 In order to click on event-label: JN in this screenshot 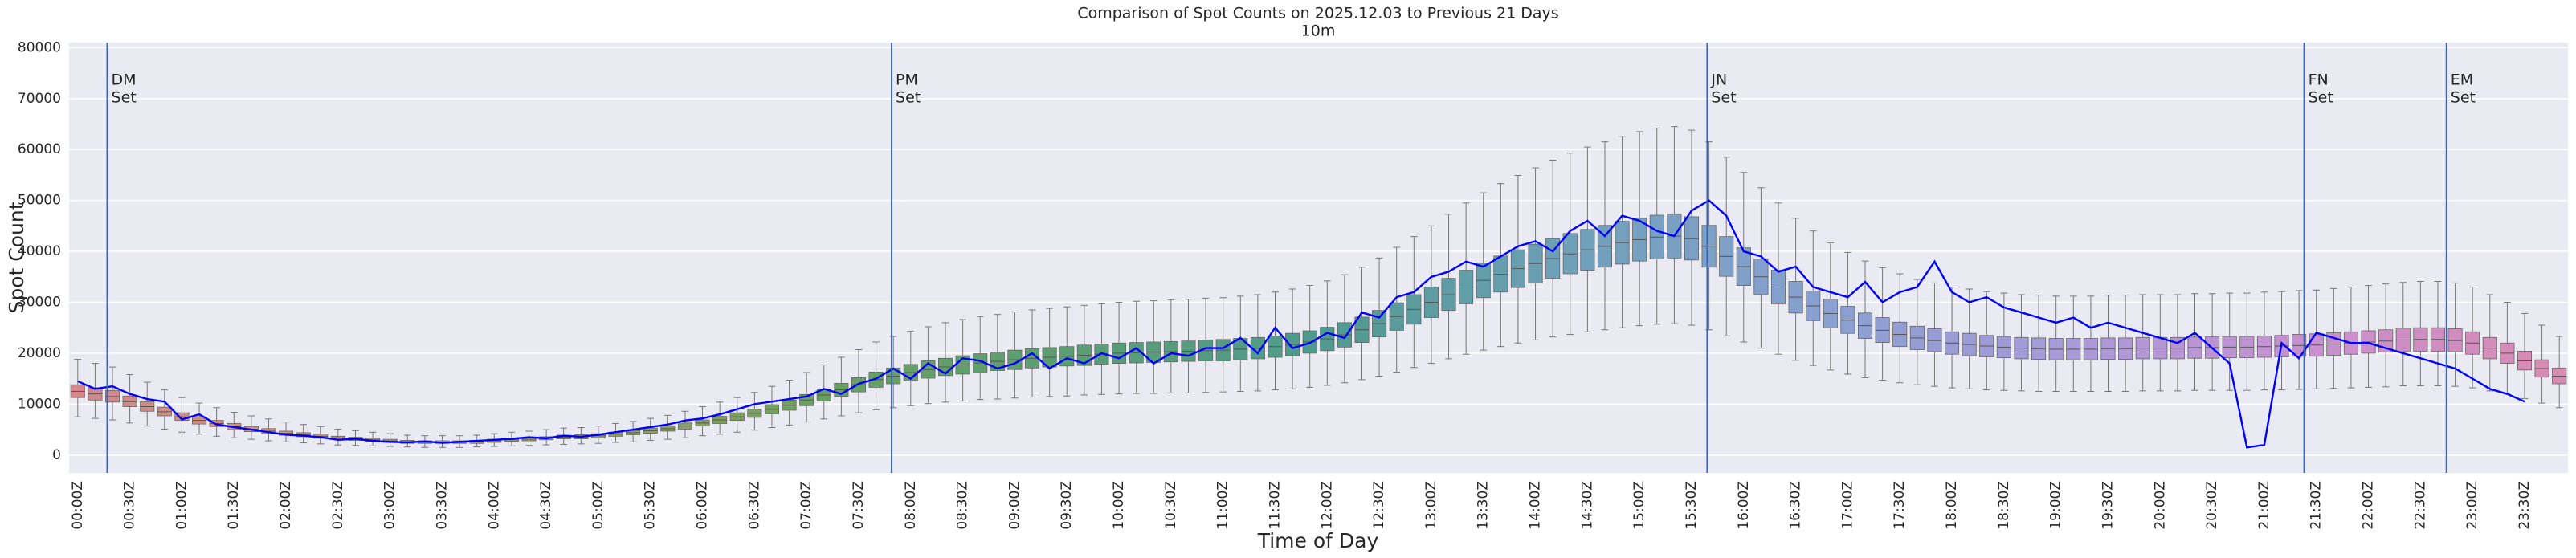, I will do `click(1718, 80)`.